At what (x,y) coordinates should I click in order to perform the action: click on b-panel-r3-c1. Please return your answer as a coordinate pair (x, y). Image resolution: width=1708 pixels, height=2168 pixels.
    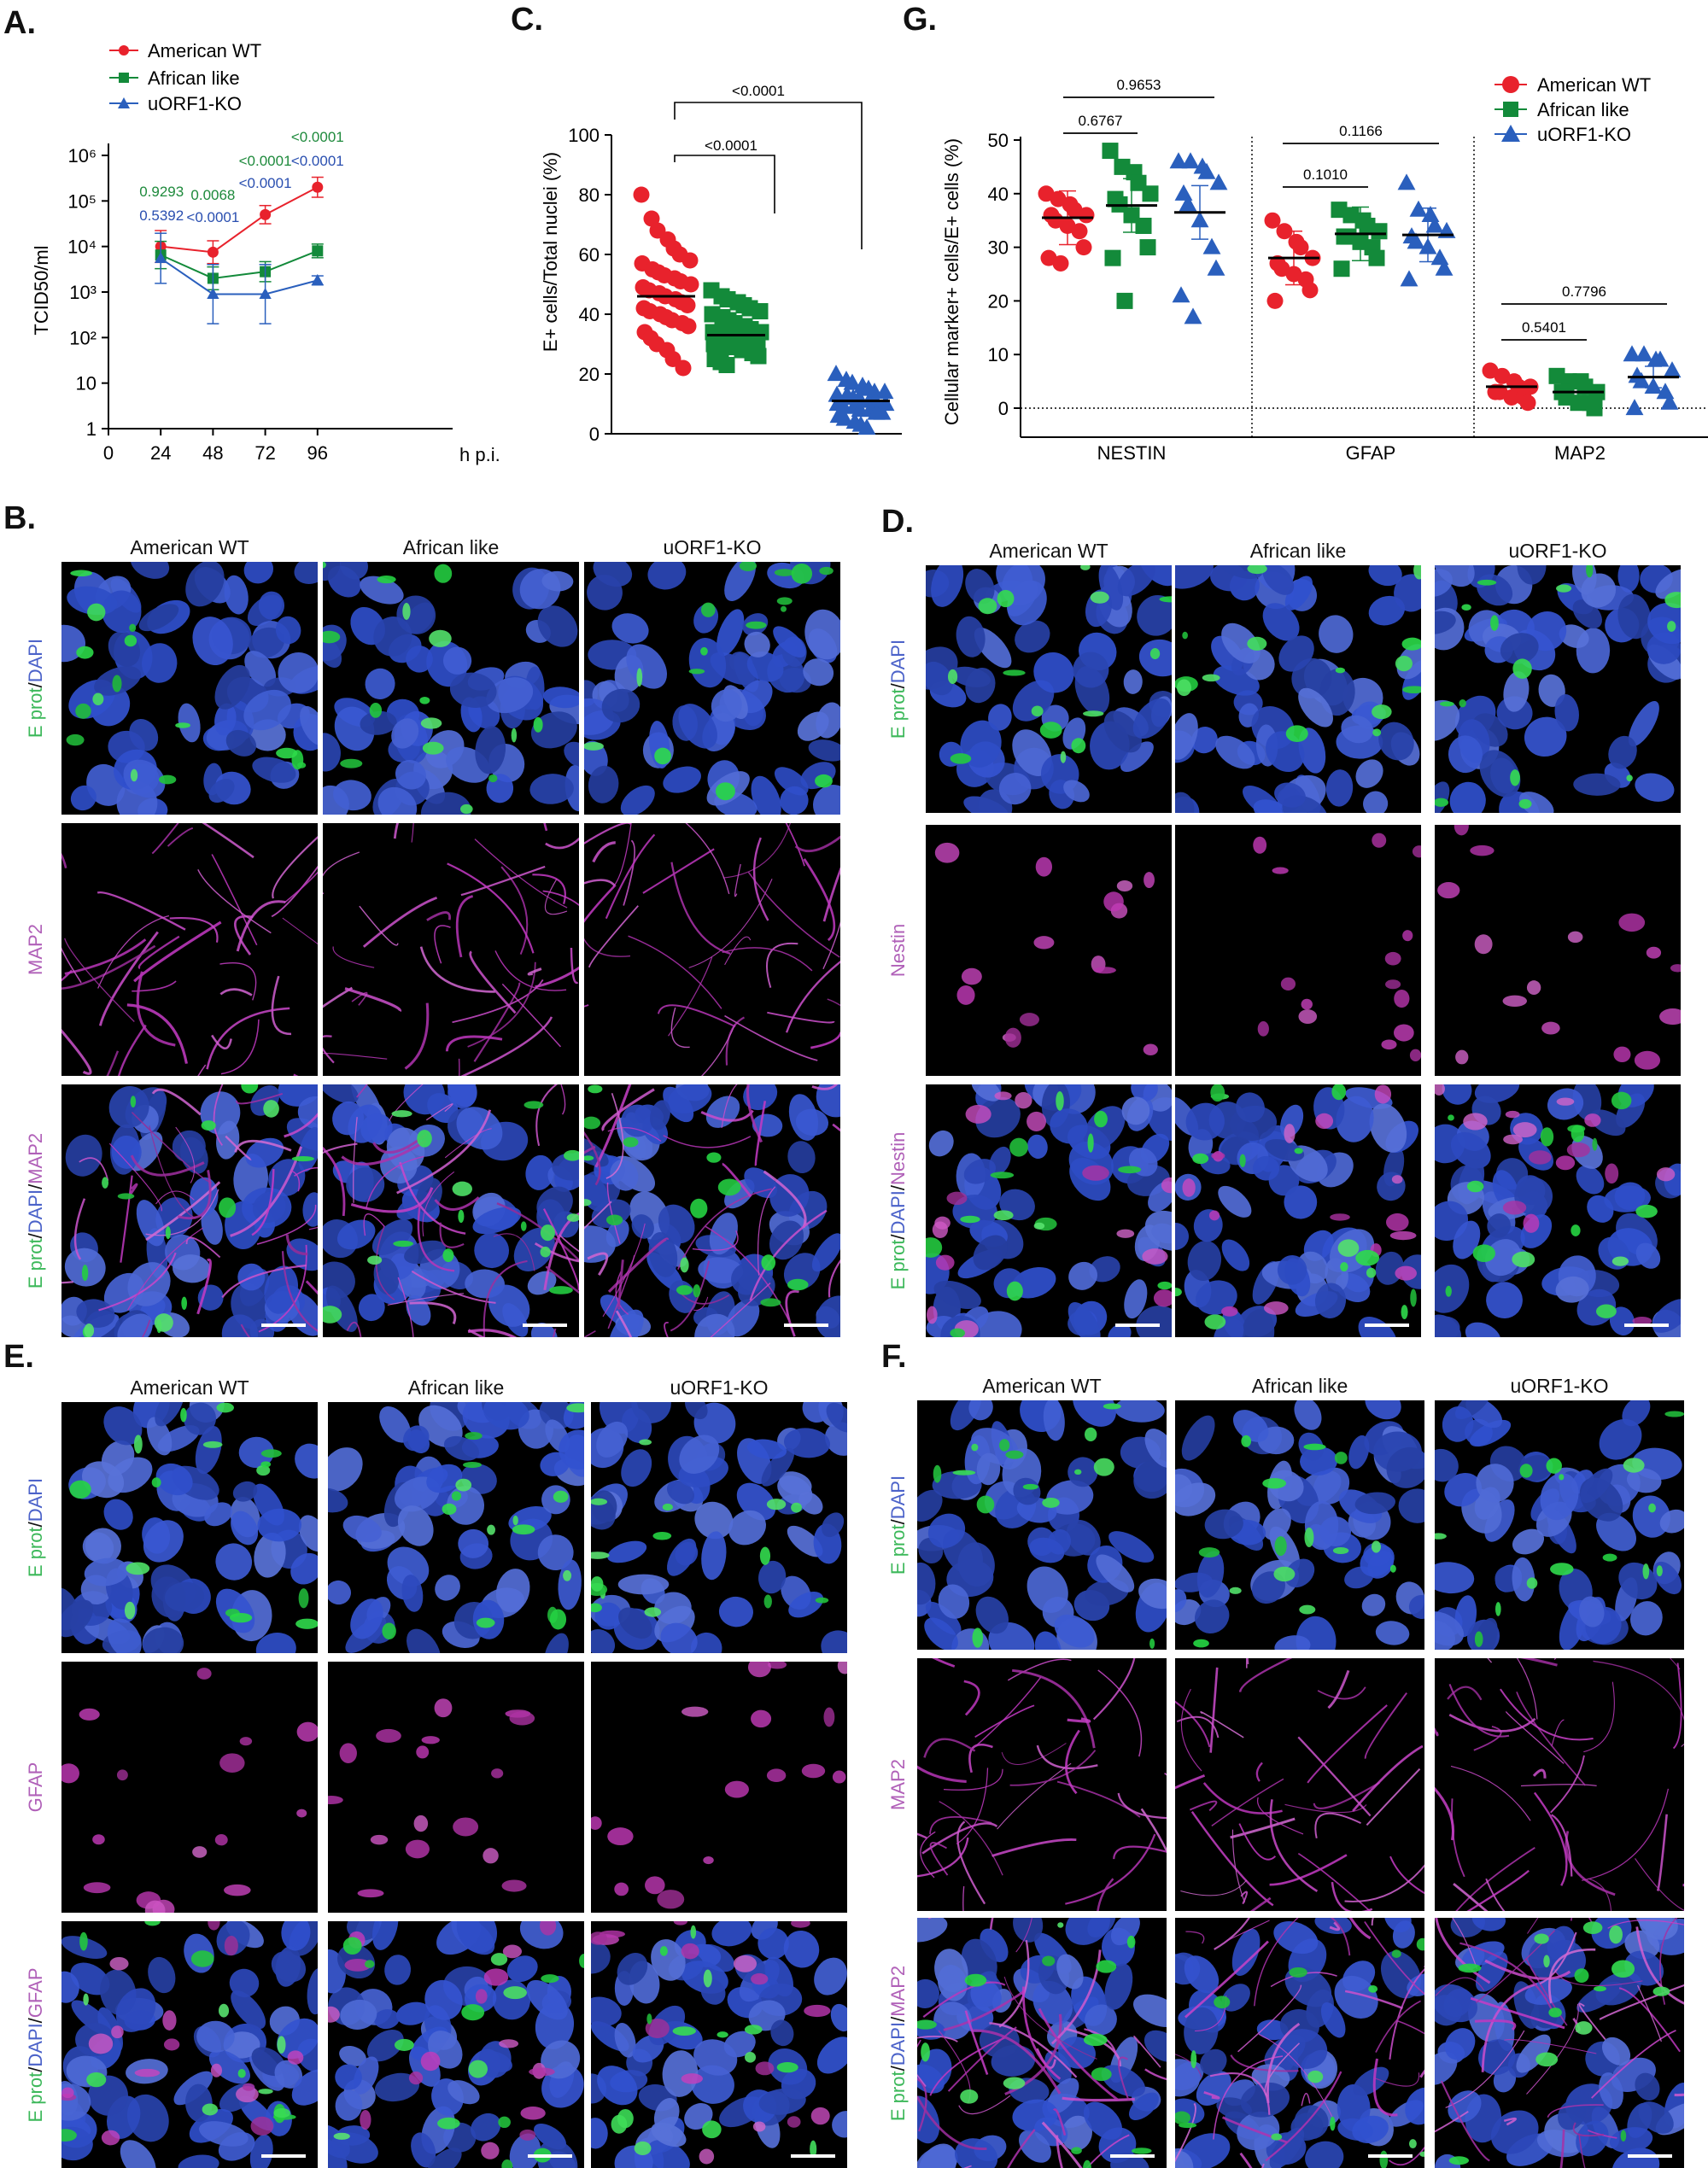
    Looking at the image, I should click on (189, 1210).